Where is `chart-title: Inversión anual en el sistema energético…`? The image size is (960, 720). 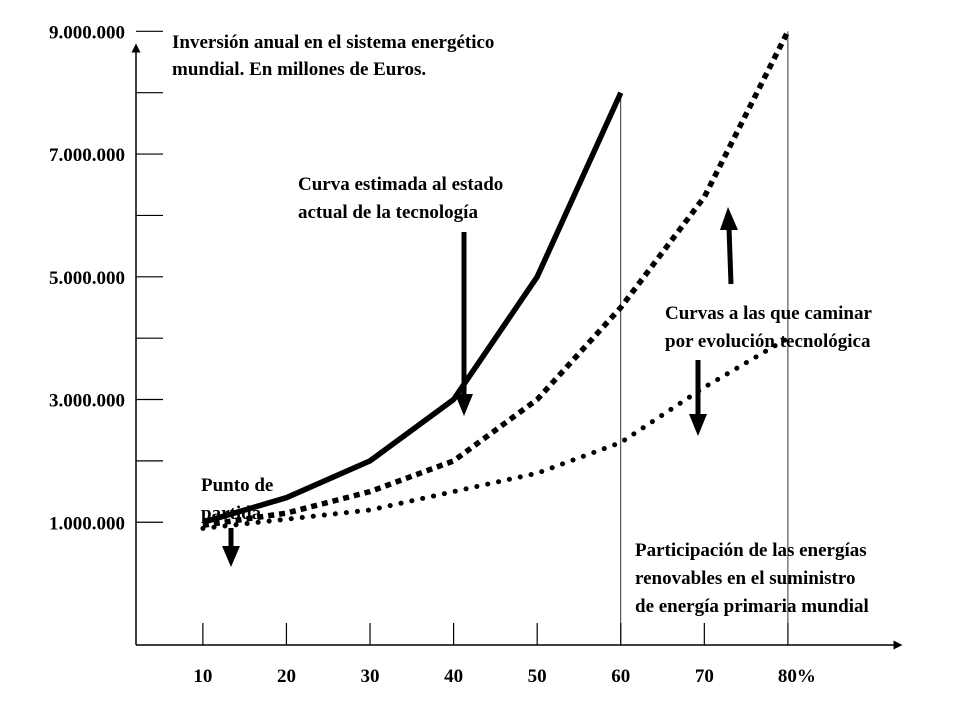 chart-title: Inversión anual en el sistema energético… is located at coordinates (335, 56).